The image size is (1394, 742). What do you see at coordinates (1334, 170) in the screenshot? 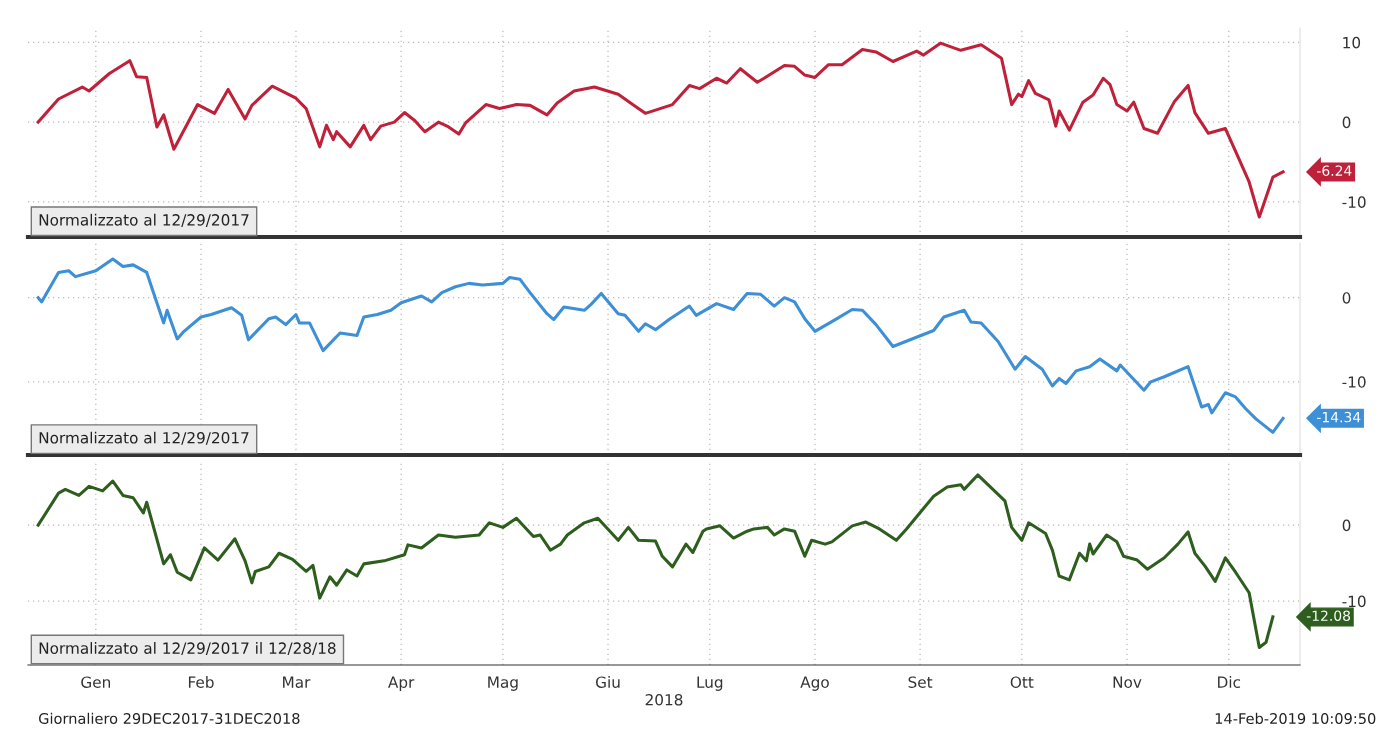
I see `annotation: -6.24` at bounding box center [1334, 170].